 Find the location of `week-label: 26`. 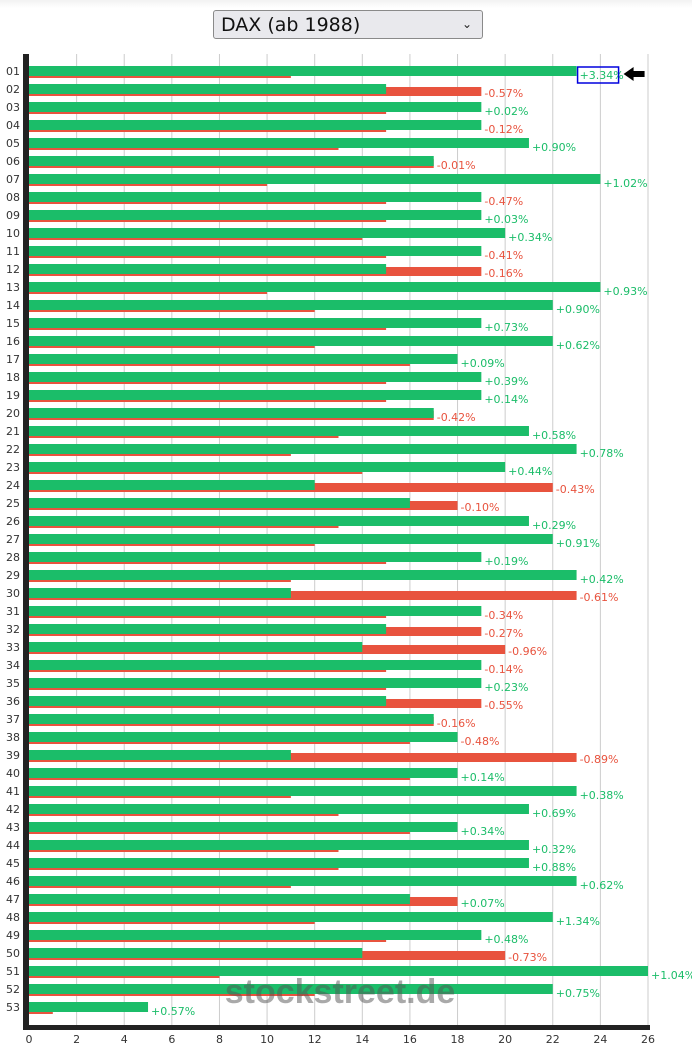

week-label: 26 is located at coordinates (13, 521).